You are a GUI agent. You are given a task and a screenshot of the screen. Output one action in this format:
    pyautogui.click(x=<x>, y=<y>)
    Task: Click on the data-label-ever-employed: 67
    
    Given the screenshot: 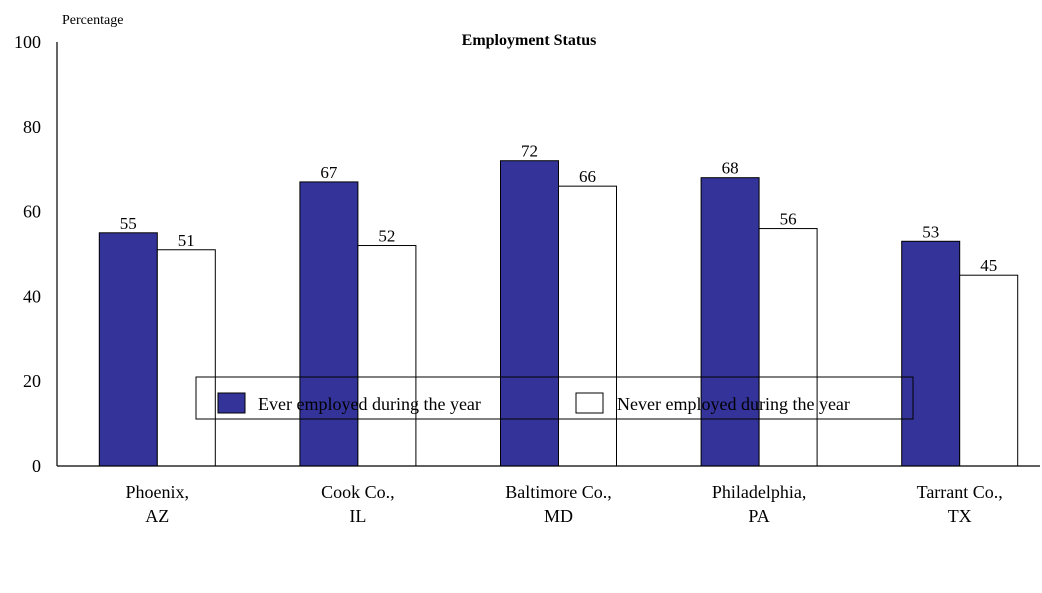 What is the action you would take?
    pyautogui.click(x=329, y=172)
    